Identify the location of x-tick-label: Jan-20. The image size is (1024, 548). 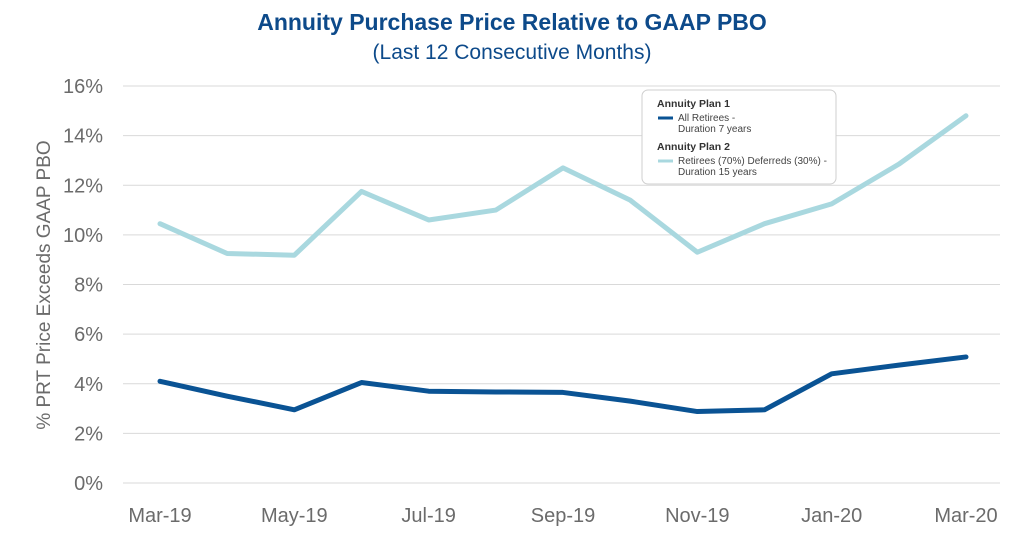
(831, 516).